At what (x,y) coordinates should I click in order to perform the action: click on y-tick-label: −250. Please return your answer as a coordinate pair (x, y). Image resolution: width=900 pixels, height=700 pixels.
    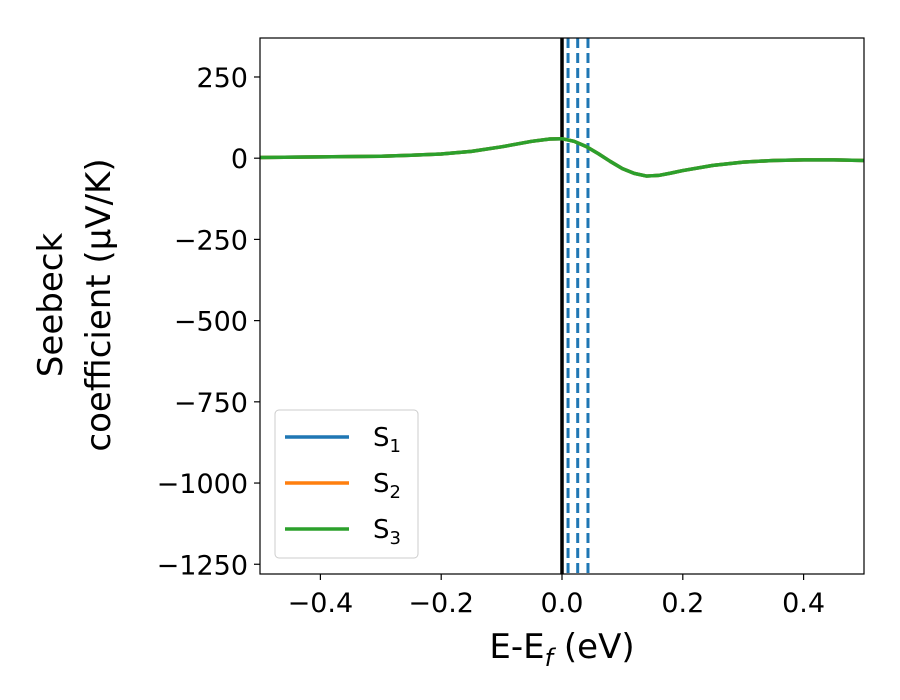
    Looking at the image, I should click on (211, 240).